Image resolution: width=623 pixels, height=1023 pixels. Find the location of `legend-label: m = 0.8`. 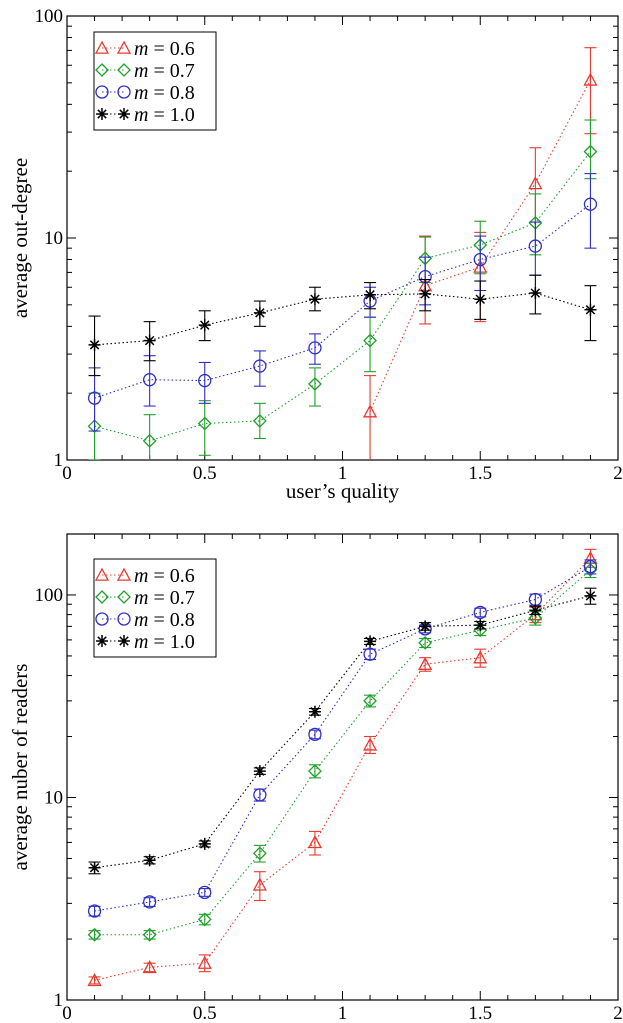

legend-label: m = 0.8 is located at coordinates (164, 620).